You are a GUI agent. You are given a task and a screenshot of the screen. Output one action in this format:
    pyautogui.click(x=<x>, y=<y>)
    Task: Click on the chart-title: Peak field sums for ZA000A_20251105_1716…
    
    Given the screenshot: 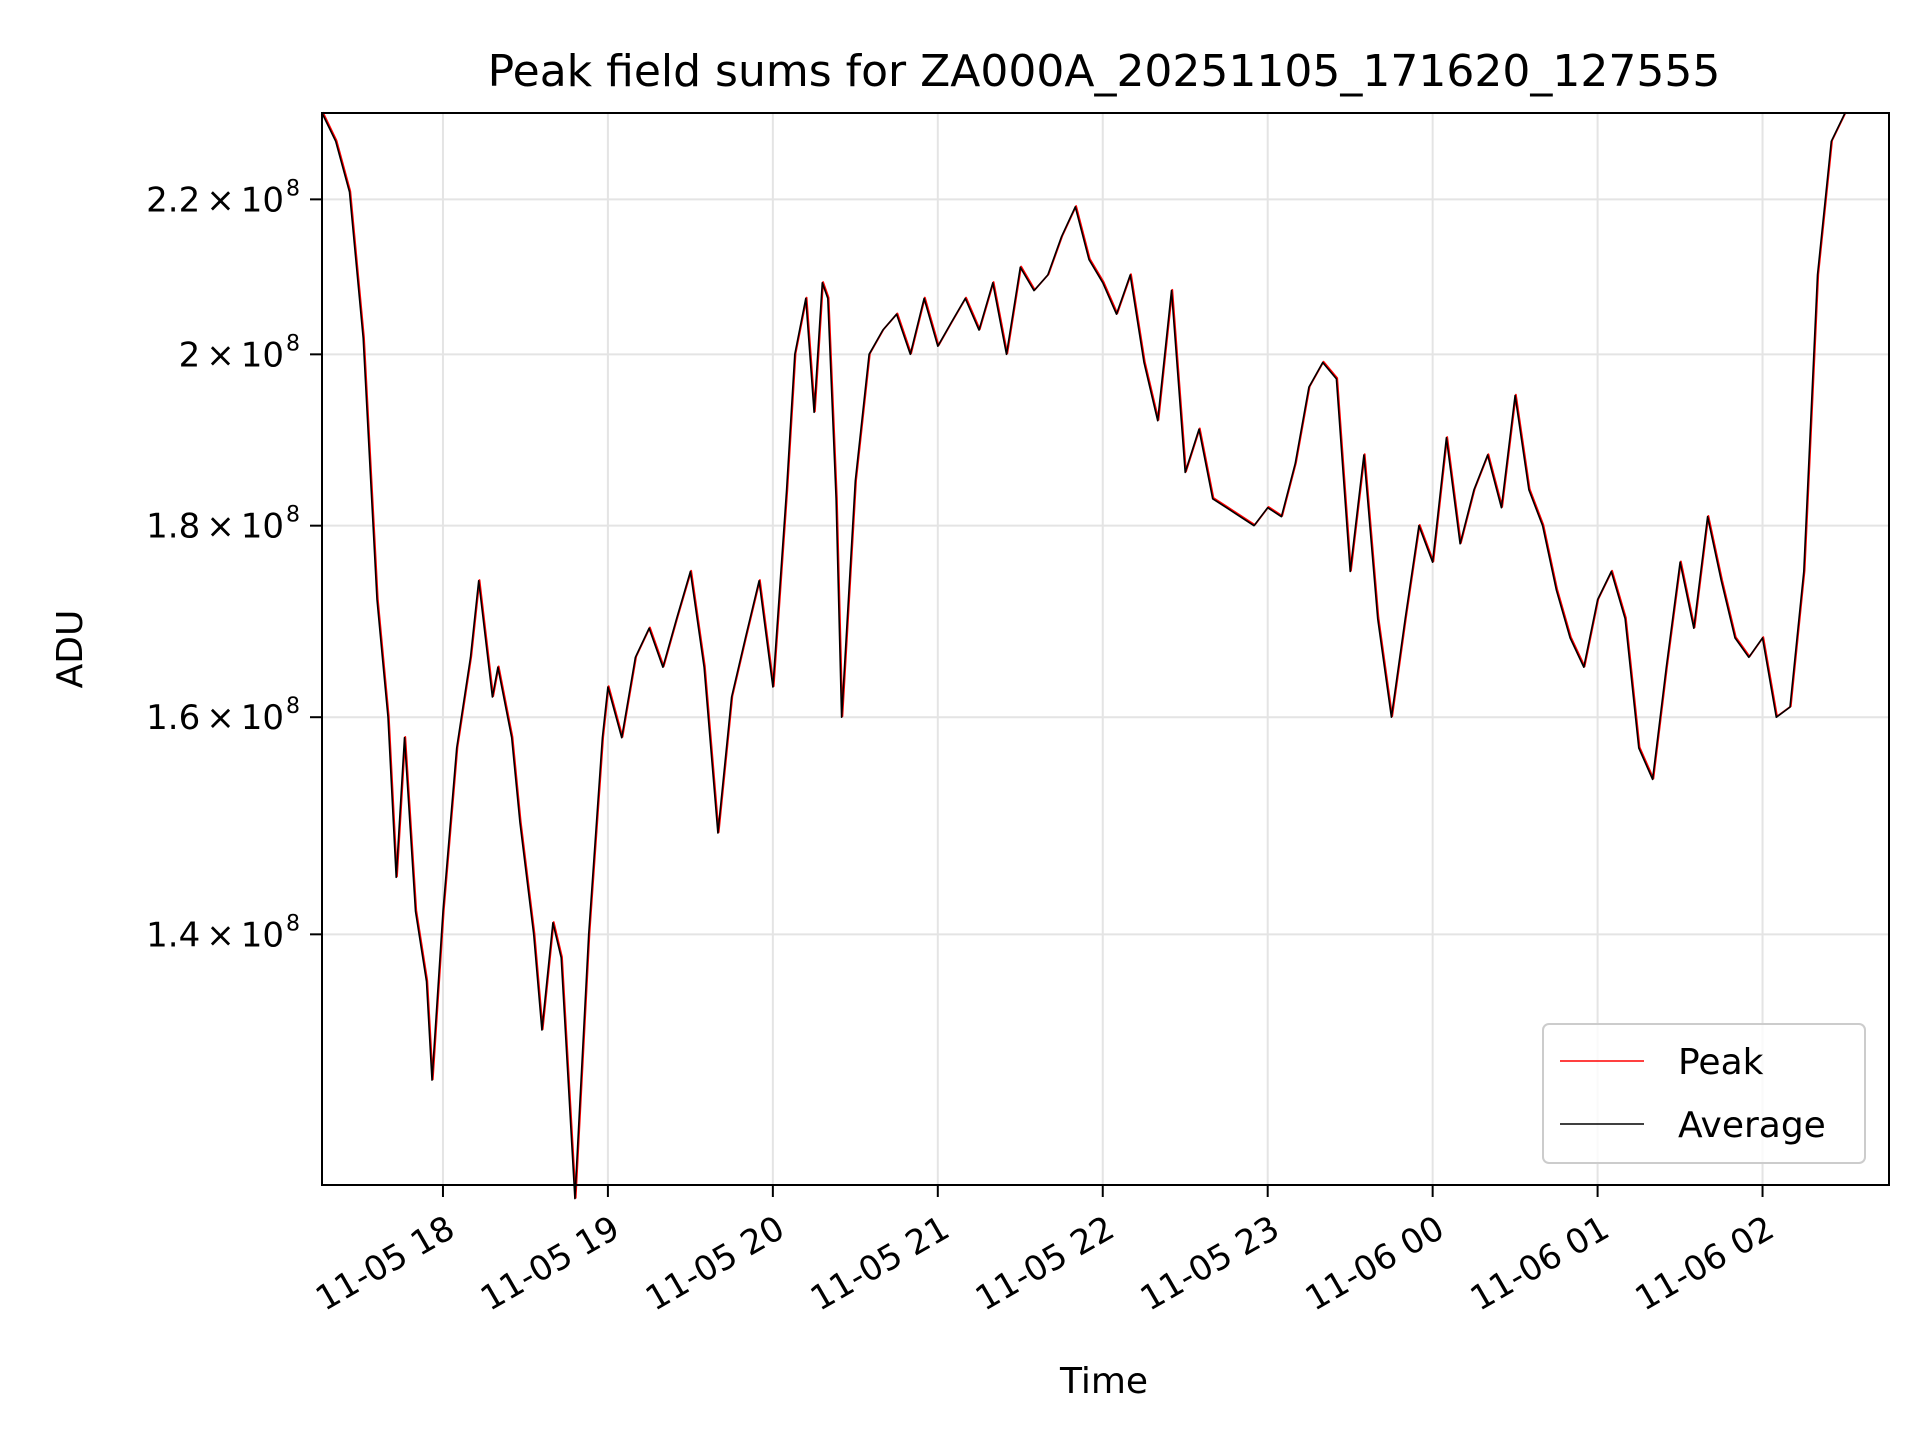 What is the action you would take?
    pyautogui.click(x=1104, y=71)
    